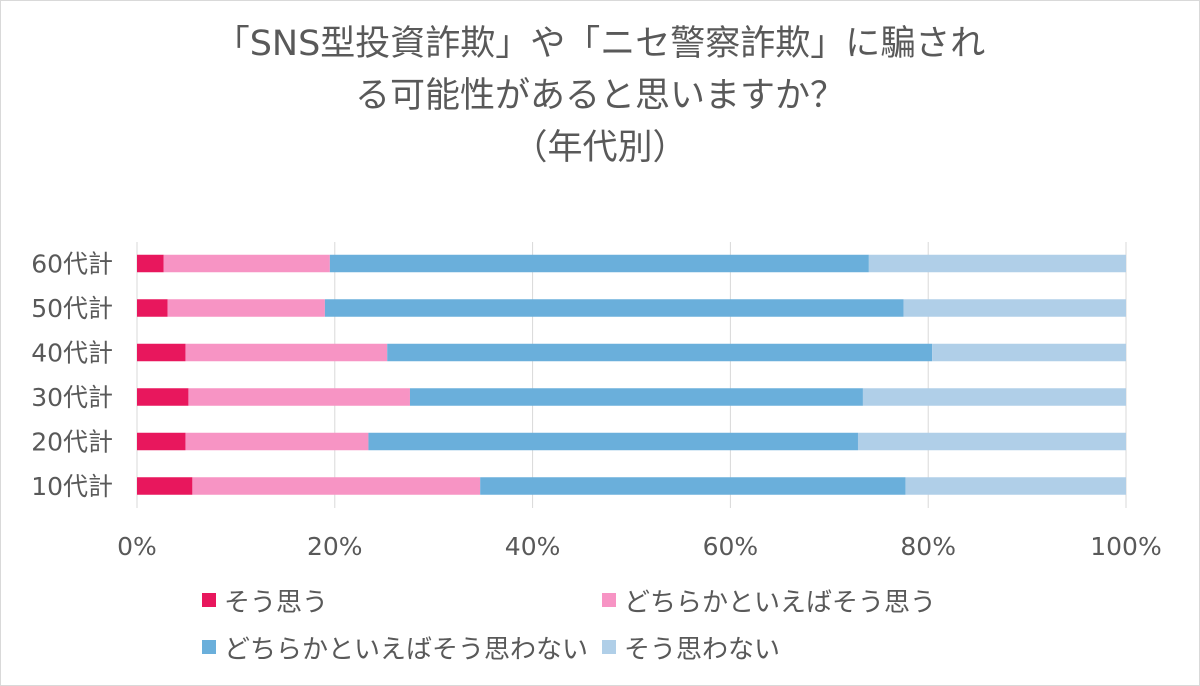 The image size is (1200, 686). Describe the element at coordinates (335, 546) in the screenshot. I see `x-tick-label: 20%` at that location.